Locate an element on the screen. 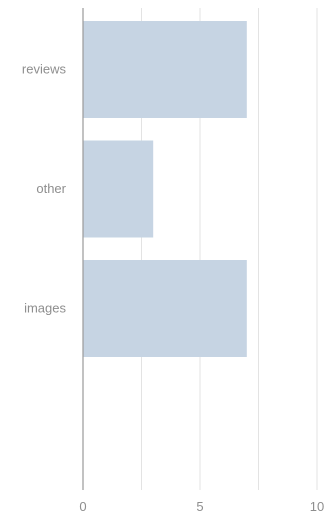 This screenshot has width=327, height=516. bar-other is located at coordinates (118, 189).